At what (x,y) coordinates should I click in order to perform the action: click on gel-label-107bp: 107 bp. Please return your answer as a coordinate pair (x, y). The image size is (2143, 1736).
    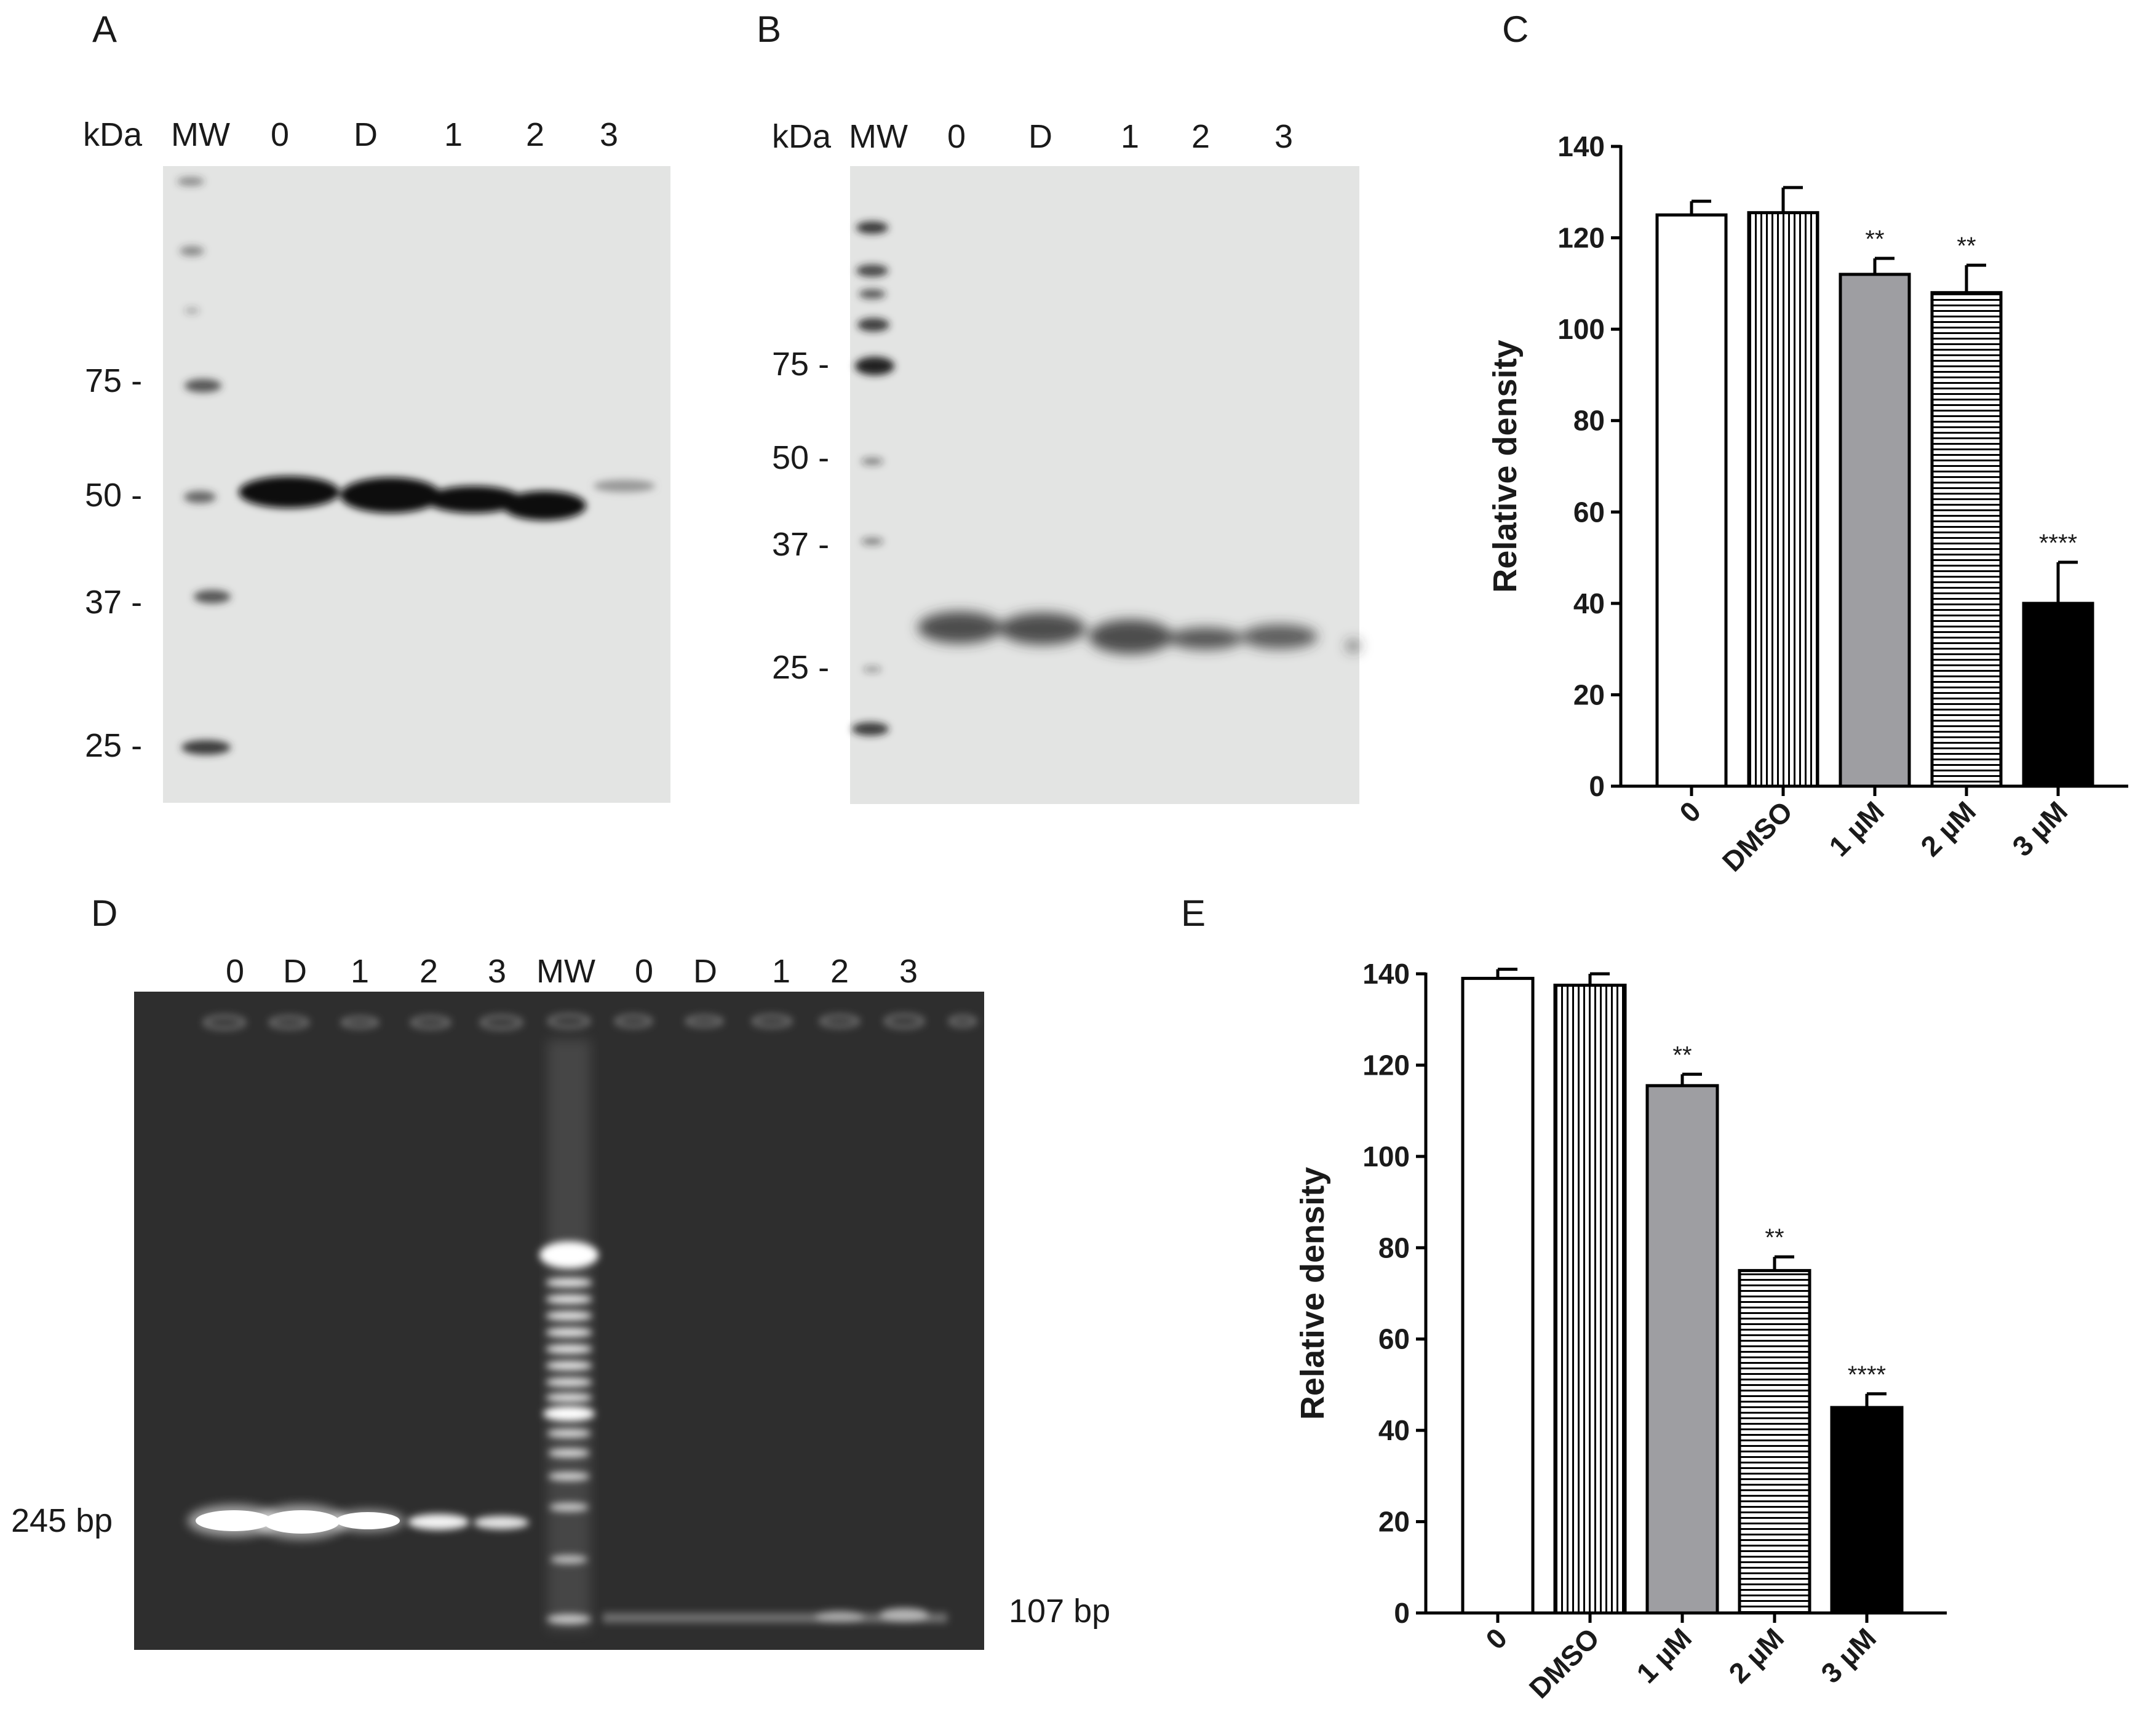
    Looking at the image, I should click on (1059, 1611).